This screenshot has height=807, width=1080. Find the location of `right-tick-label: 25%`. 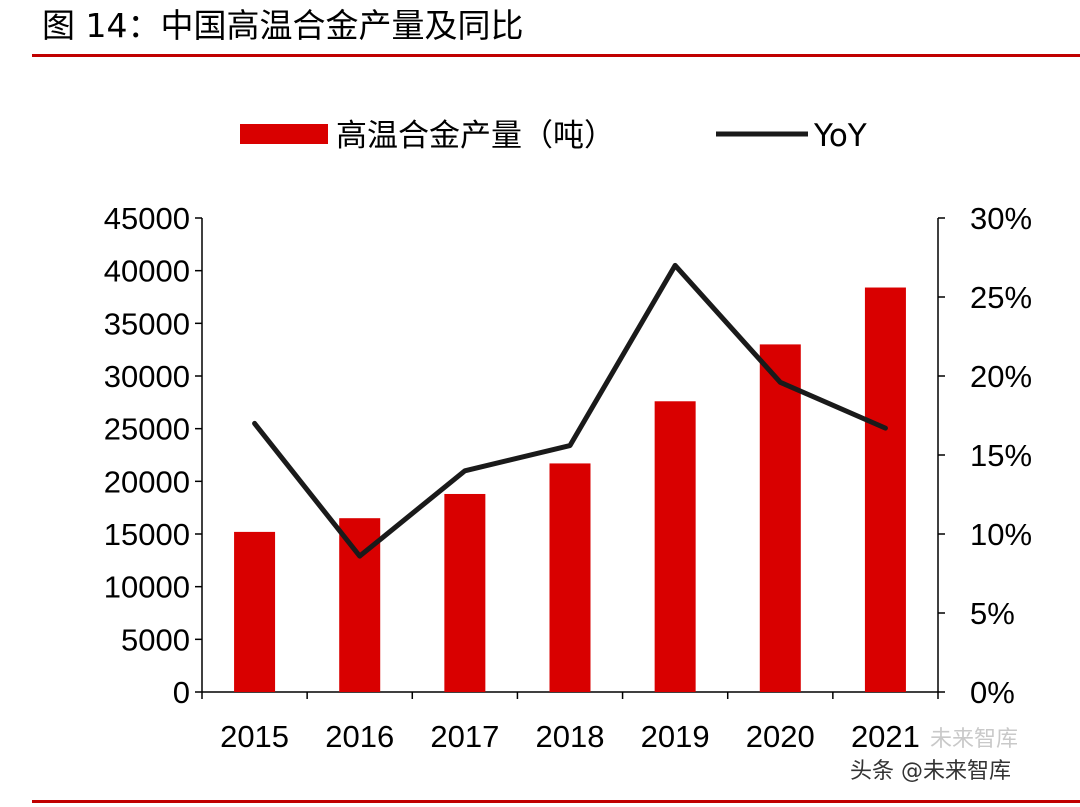

right-tick-label: 25% is located at coordinates (1001, 297).